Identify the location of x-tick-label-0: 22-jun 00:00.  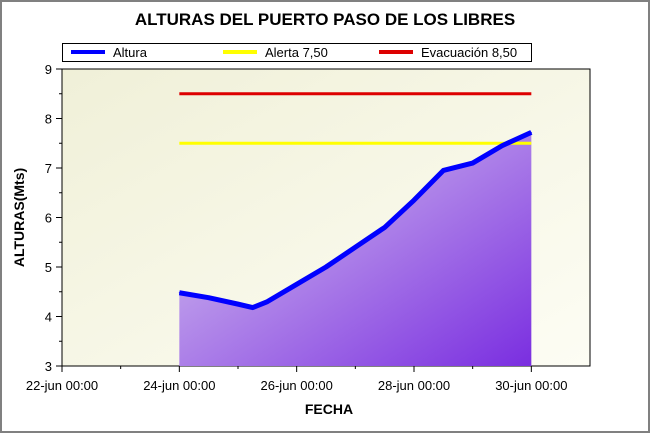
(62, 385).